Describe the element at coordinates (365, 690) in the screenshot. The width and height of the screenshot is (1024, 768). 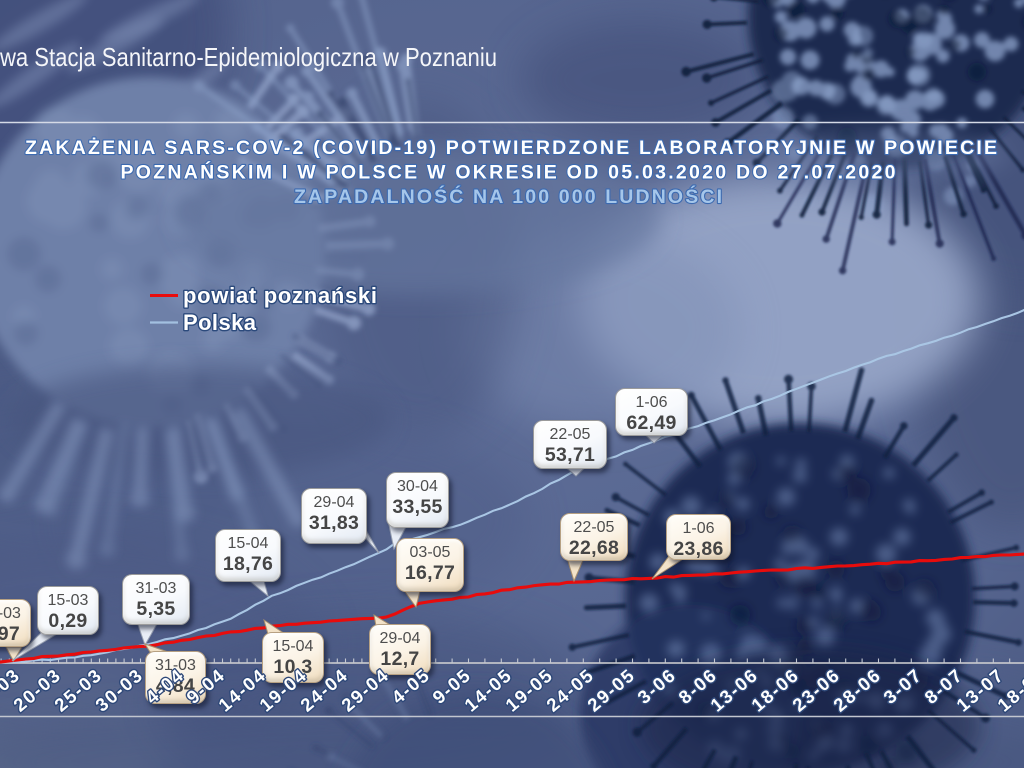
I see `svg-text: 29-04` at that location.